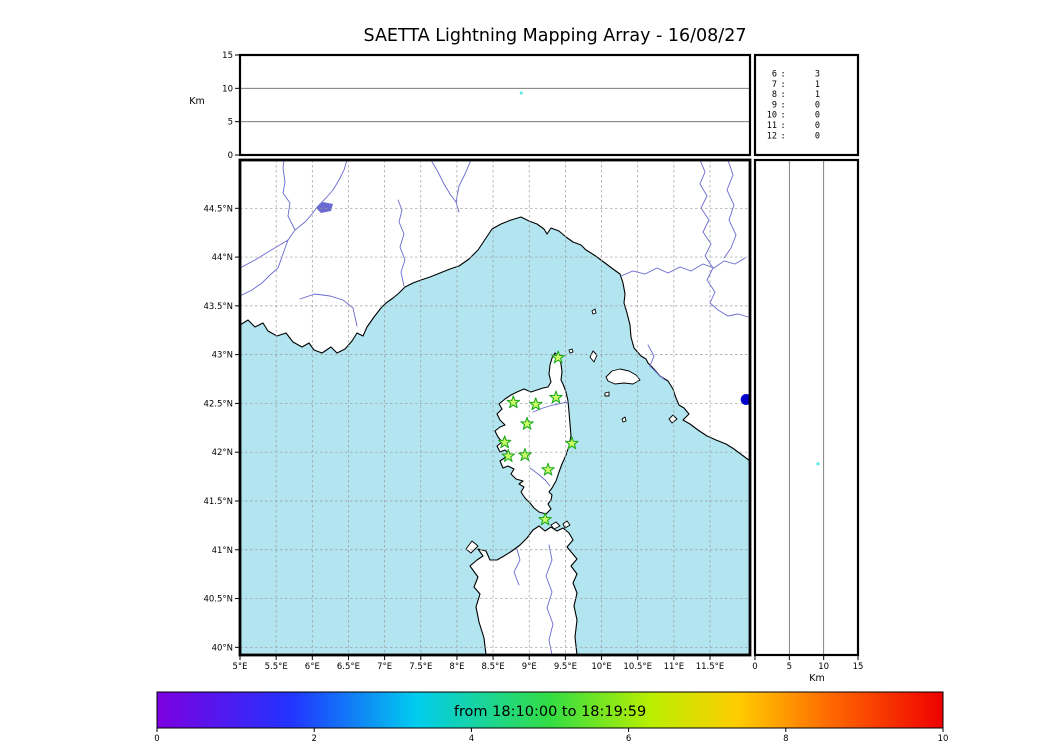 Image resolution: width=1050 pixels, height=754 pixels. Describe the element at coordinates (816, 678) in the screenshot. I see `right-panel-axis-label: Km` at that location.